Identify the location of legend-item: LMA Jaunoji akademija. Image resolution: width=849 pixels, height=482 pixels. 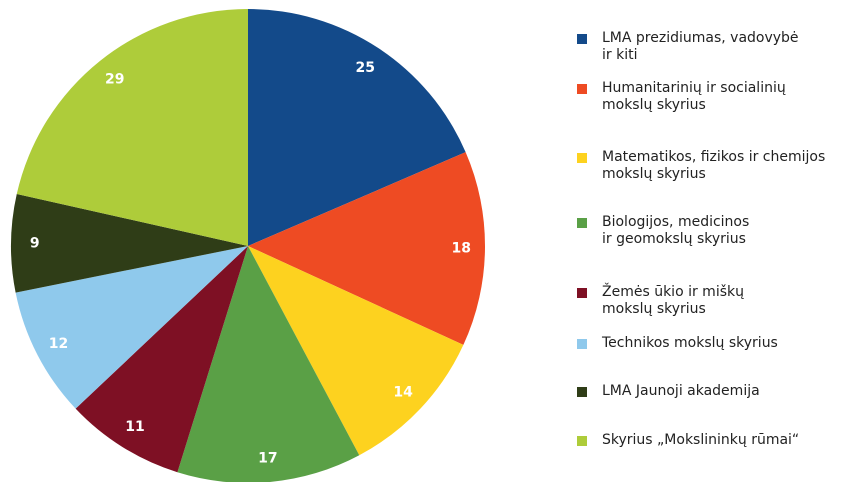
(668, 391).